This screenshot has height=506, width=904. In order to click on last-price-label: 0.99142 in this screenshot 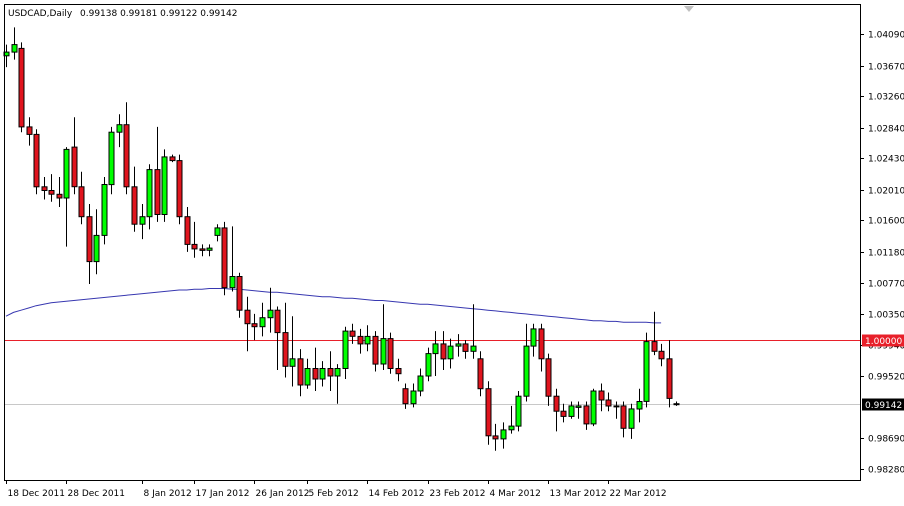, I will do `click(883, 406)`.